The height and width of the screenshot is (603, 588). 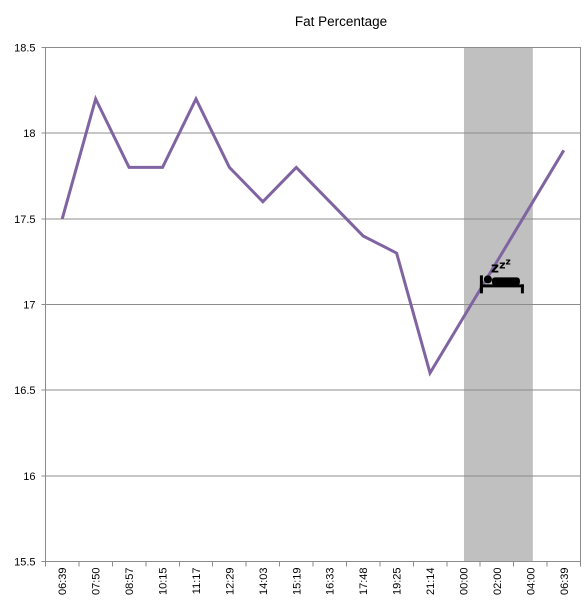 What do you see at coordinates (164, 582) in the screenshot?
I see `x-tick-label: 10:15` at bounding box center [164, 582].